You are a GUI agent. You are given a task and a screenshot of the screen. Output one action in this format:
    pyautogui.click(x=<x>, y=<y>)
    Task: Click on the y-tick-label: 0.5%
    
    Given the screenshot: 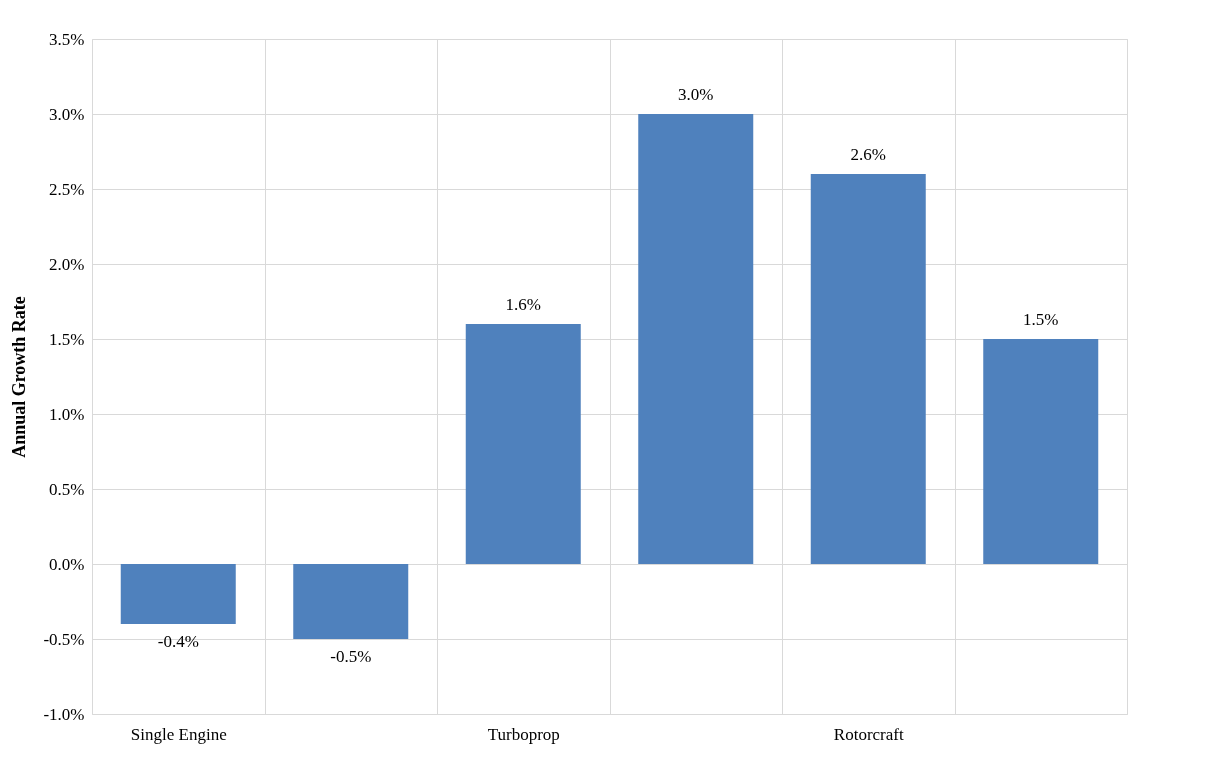 What is the action you would take?
    pyautogui.click(x=67, y=489)
    